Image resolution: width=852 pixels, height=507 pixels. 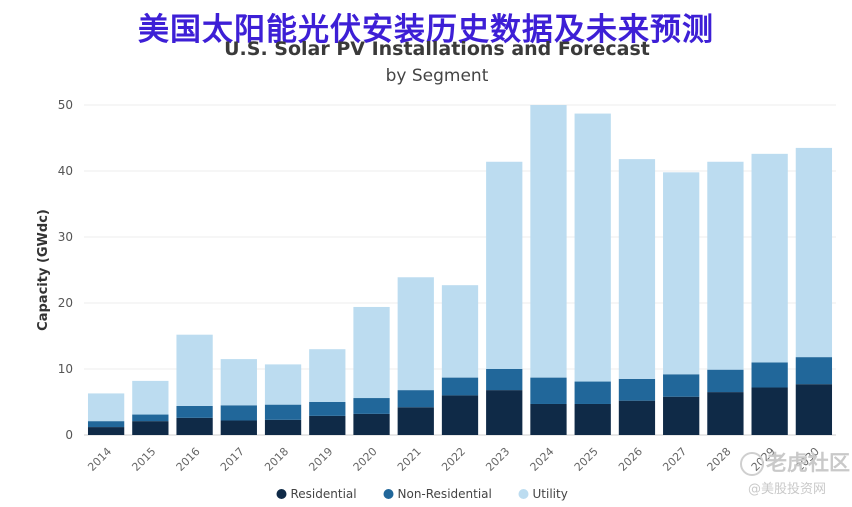 What do you see at coordinates (324, 494) in the screenshot?
I see `legend-label: Residential` at bounding box center [324, 494].